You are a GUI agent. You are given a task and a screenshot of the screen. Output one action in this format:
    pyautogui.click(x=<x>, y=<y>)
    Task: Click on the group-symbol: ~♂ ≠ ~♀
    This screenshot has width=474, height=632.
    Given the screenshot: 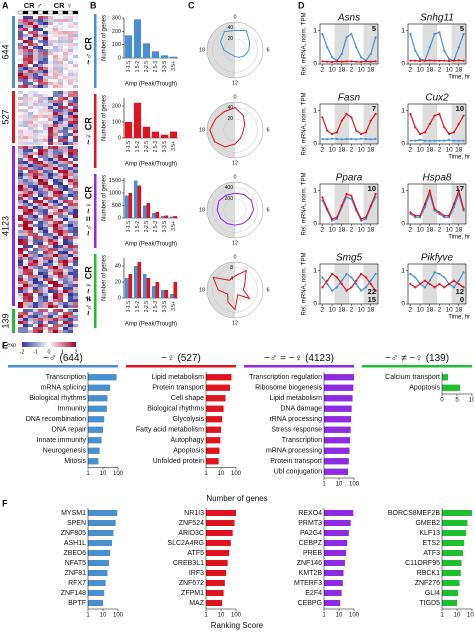 What is the action you would take?
    pyautogui.click(x=404, y=358)
    